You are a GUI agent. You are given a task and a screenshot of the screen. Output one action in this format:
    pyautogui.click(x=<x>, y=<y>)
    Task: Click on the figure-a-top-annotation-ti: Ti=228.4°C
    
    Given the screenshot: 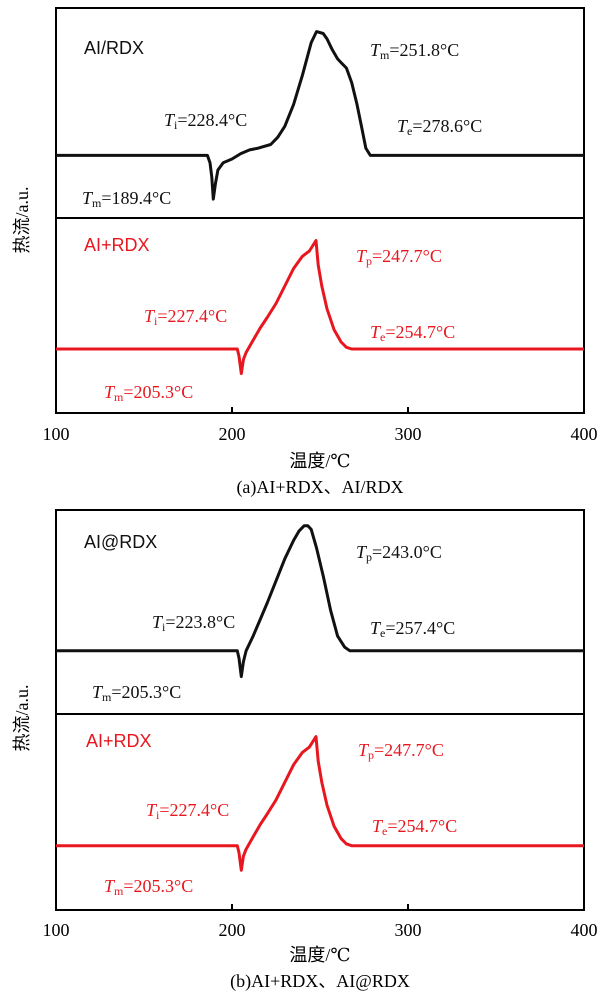 What is the action you would take?
    pyautogui.click(x=205, y=121)
    